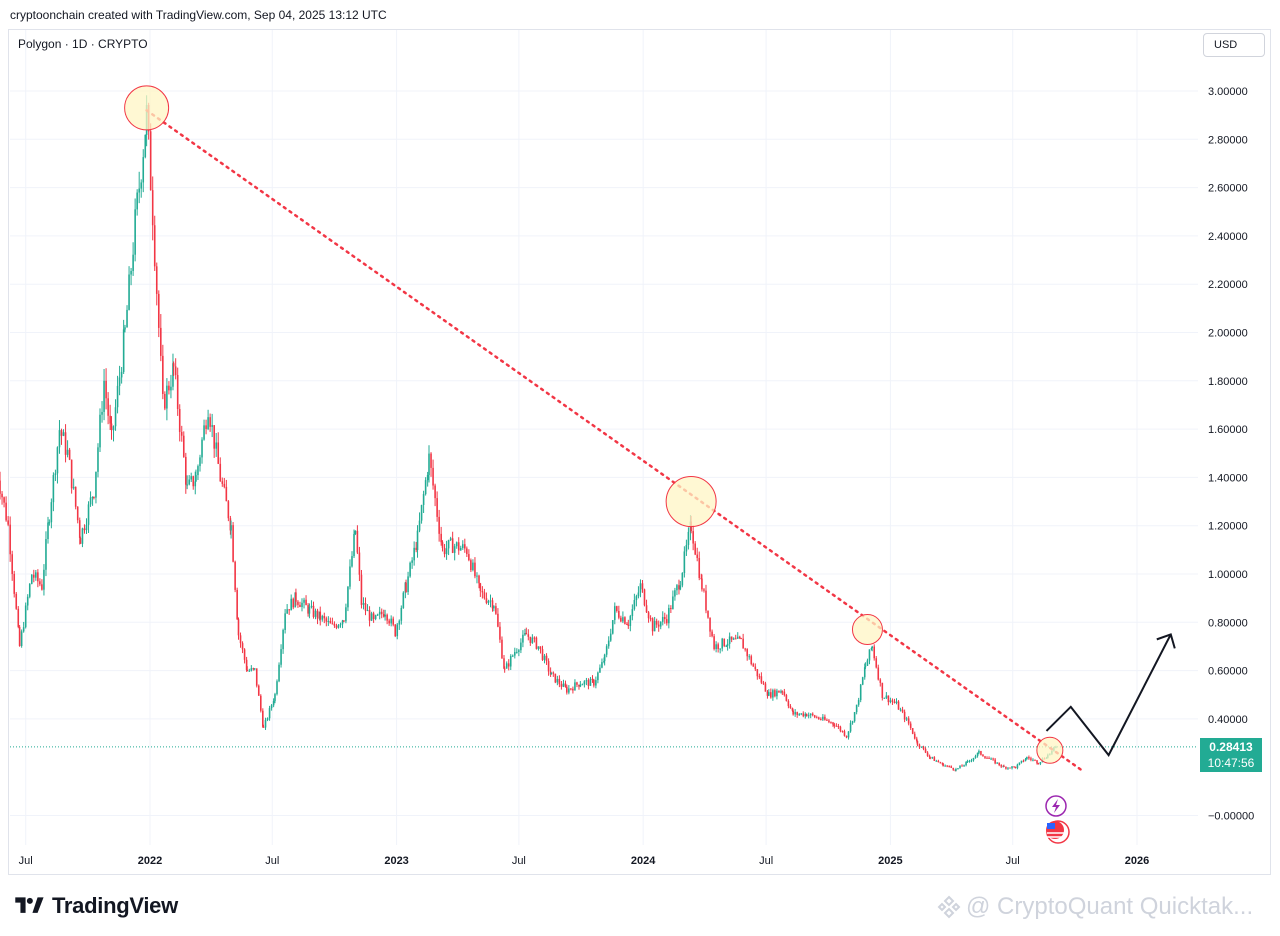 The image size is (1280, 936). What do you see at coordinates (1234, 45) in the screenshot?
I see `currency-button: USD` at bounding box center [1234, 45].